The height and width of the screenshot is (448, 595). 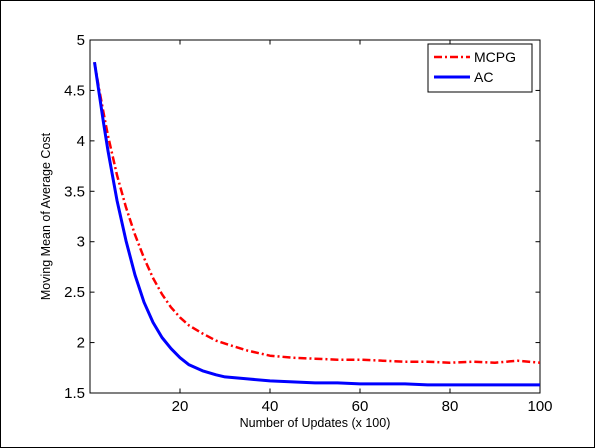 What do you see at coordinates (74, 393) in the screenshot?
I see `y-tick-label: 1.5` at bounding box center [74, 393].